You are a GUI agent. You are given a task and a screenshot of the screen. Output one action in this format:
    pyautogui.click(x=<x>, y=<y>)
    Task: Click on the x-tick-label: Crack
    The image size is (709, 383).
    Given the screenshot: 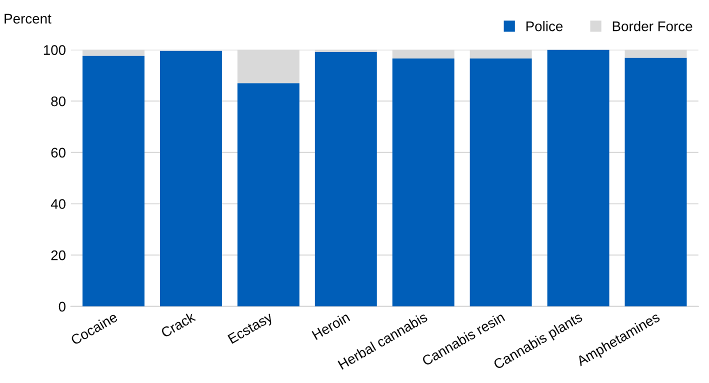 What is the action you would take?
    pyautogui.click(x=178, y=324)
    